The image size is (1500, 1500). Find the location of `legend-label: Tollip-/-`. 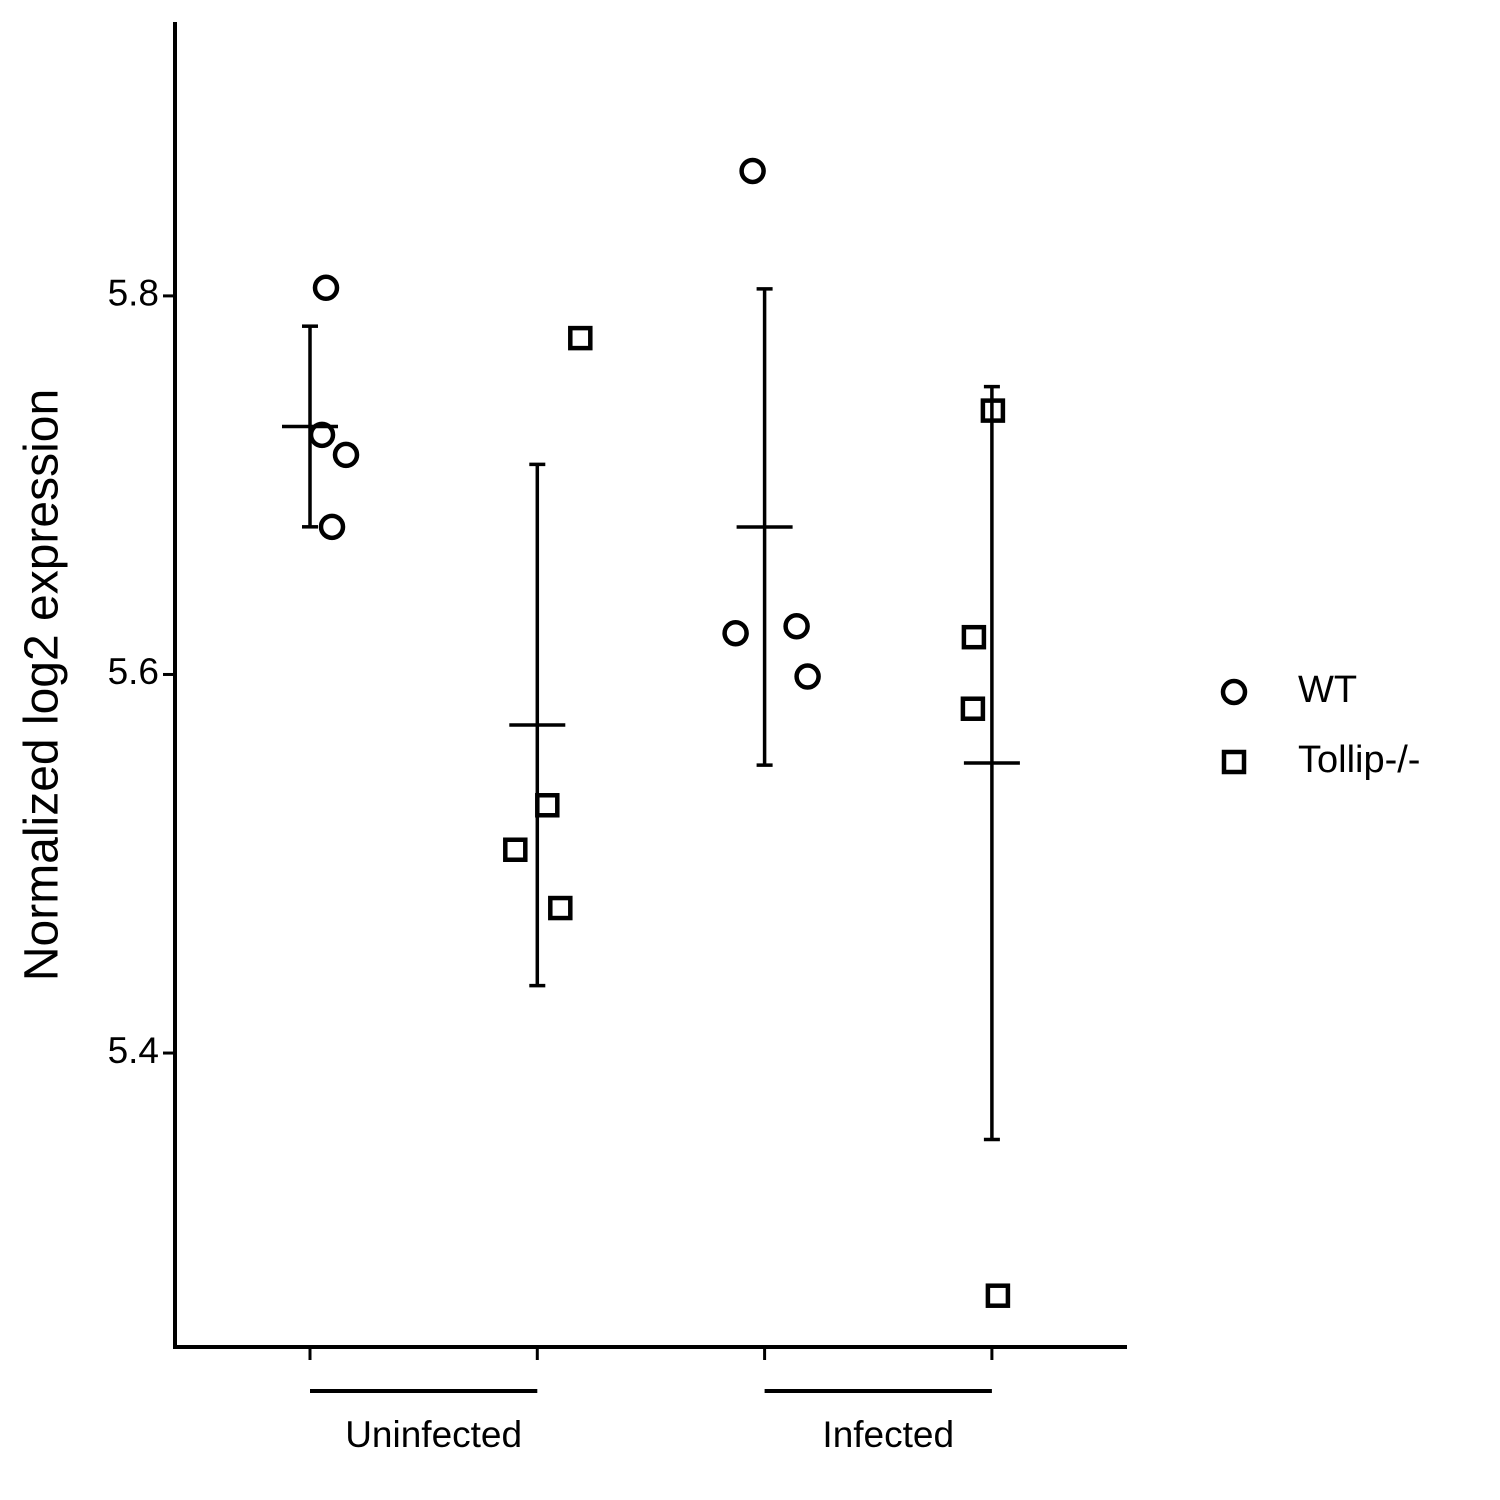

legend-label: Tollip-/- is located at coordinates (1359, 760).